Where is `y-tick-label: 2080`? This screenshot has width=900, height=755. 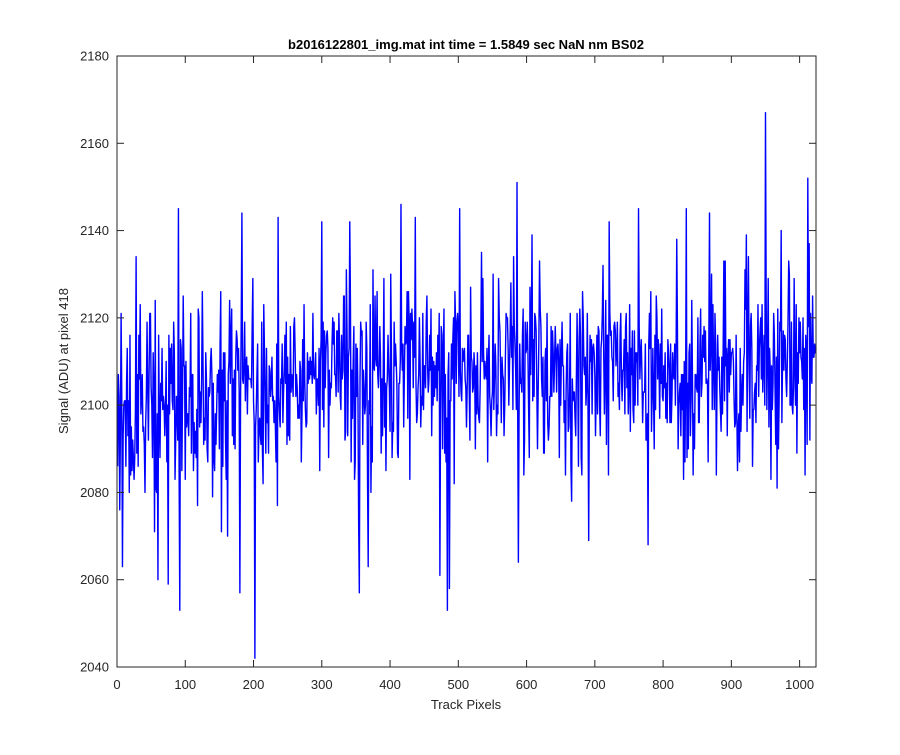 y-tick-label: 2080 is located at coordinates (94, 492).